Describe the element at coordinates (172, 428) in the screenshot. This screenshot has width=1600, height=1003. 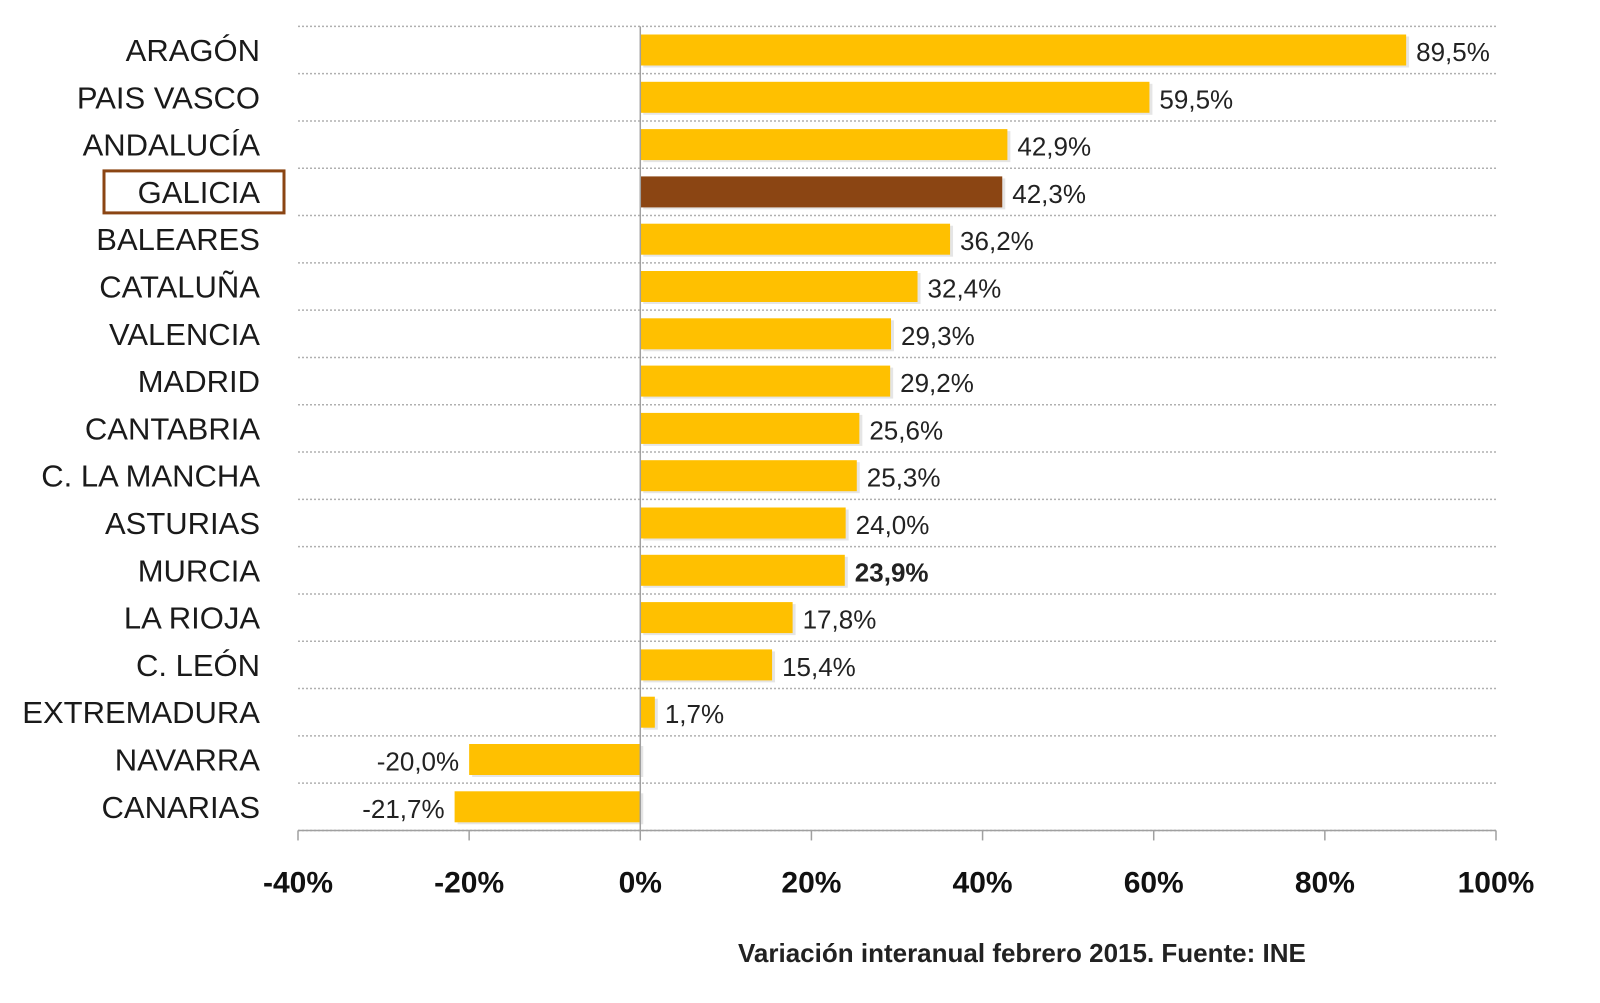
I see `category-label: CANTABRIA` at that location.